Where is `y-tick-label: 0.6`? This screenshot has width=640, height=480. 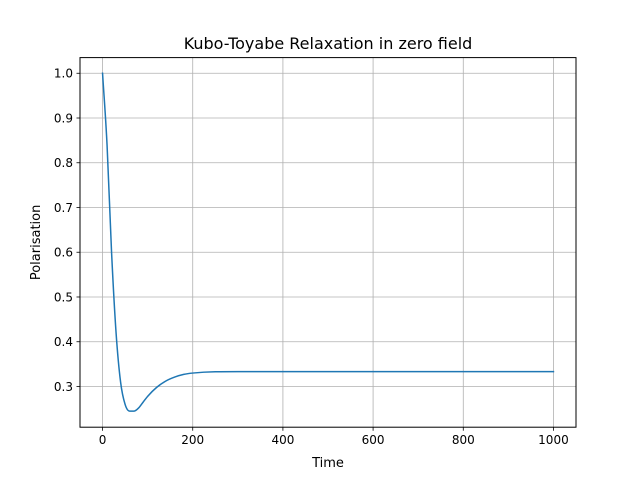
y-tick-label: 0.6 is located at coordinates (63, 253).